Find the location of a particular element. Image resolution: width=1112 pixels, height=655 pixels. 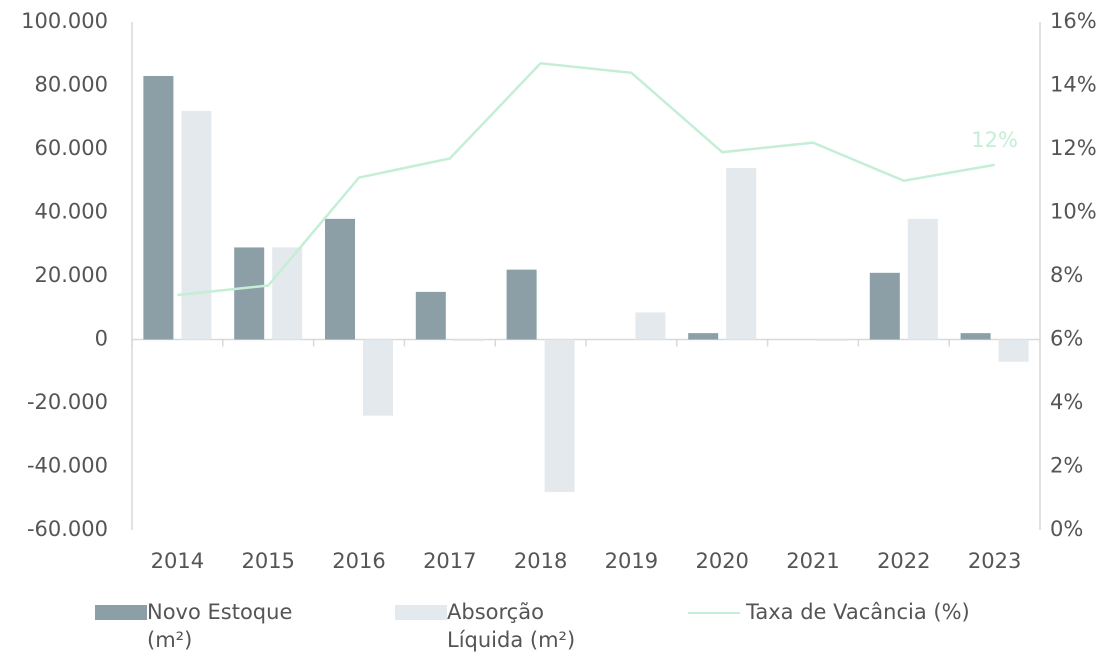

y2-tick-label: 14% is located at coordinates (1073, 85).